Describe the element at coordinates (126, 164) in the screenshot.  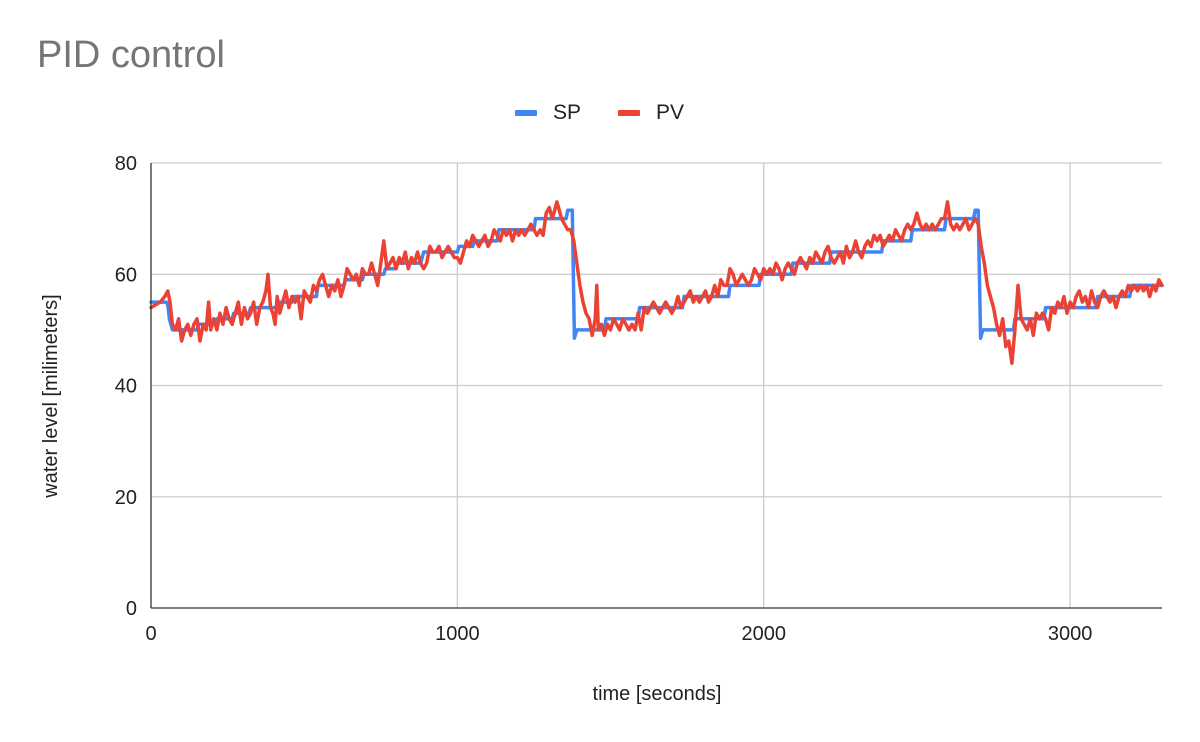
I see `y-tick-label-80: 80` at that location.